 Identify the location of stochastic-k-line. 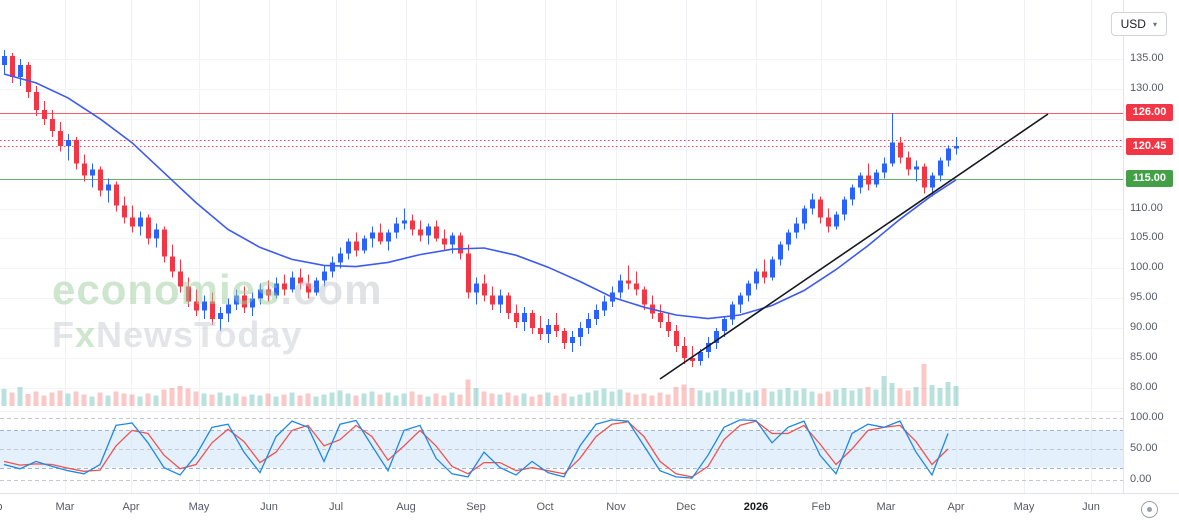
(476, 449).